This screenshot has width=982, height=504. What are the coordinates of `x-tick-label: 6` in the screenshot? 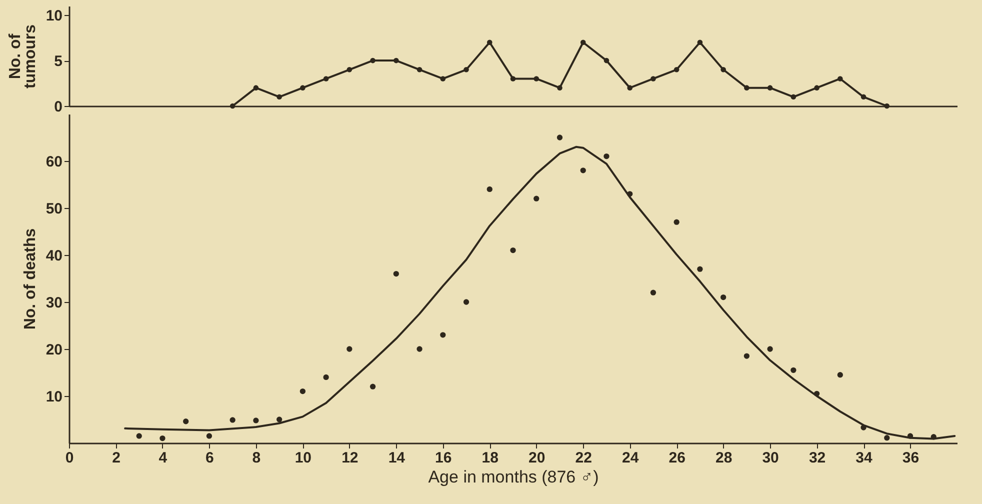 It's located at (210, 458).